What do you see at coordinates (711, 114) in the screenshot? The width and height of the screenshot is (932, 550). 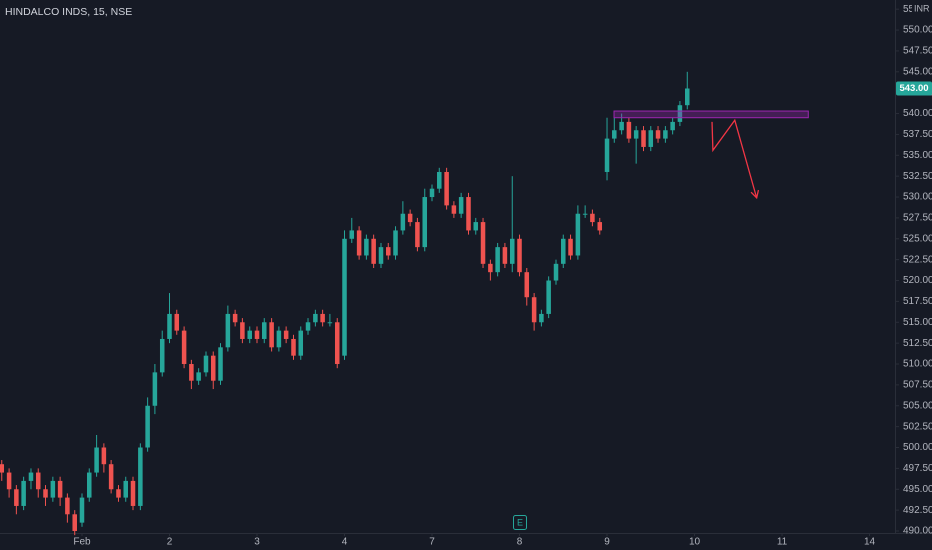 I see `resistance-zone` at bounding box center [711, 114].